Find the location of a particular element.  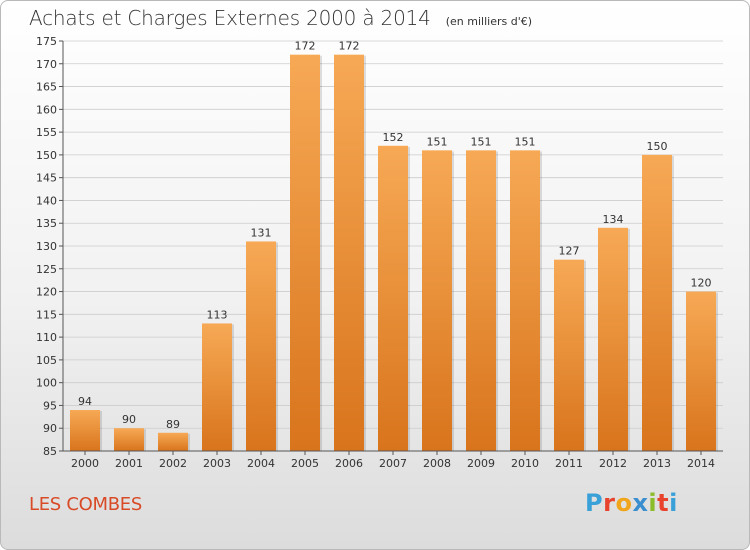

y-tick-label: 105 is located at coordinates (46, 360).